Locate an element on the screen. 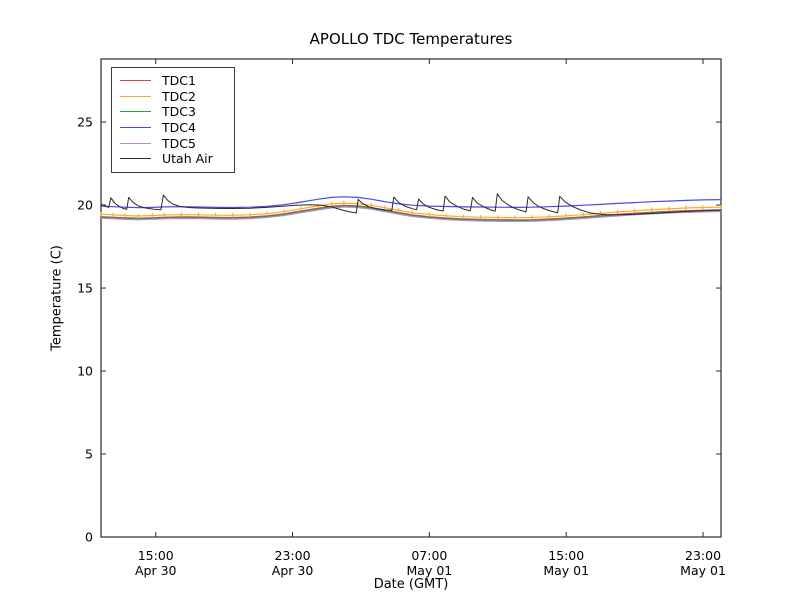 This screenshot has height=600, width=800. legend-item-tdc5: TDC5 is located at coordinates (173, 143).